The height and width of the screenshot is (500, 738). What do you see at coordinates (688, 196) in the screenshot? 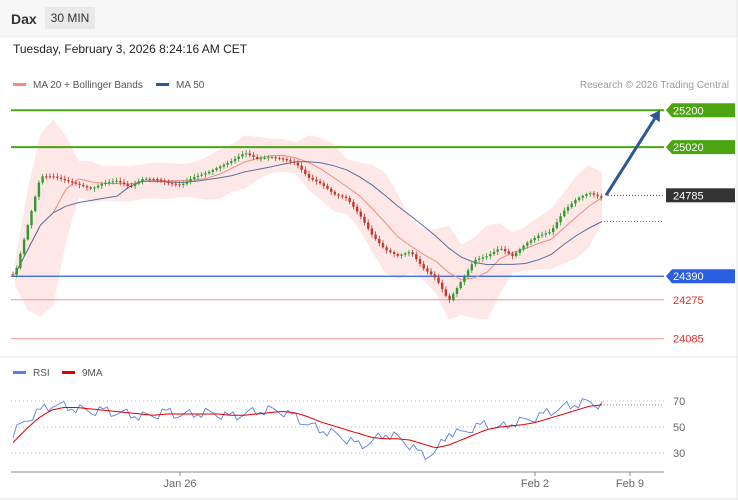
I see `level-label-24785: 24785` at bounding box center [688, 196].